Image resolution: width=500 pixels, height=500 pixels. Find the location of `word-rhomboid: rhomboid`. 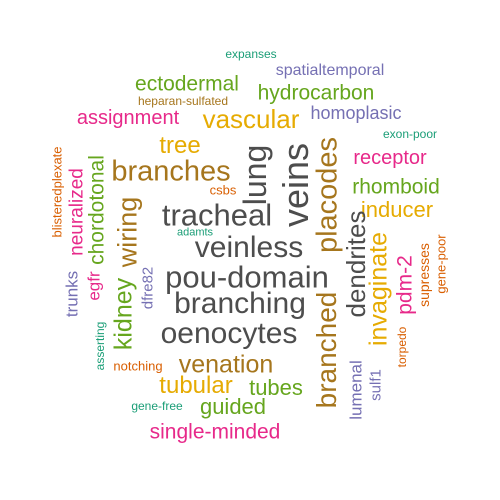

word-rhomboid: rhomboid is located at coordinates (396, 187).